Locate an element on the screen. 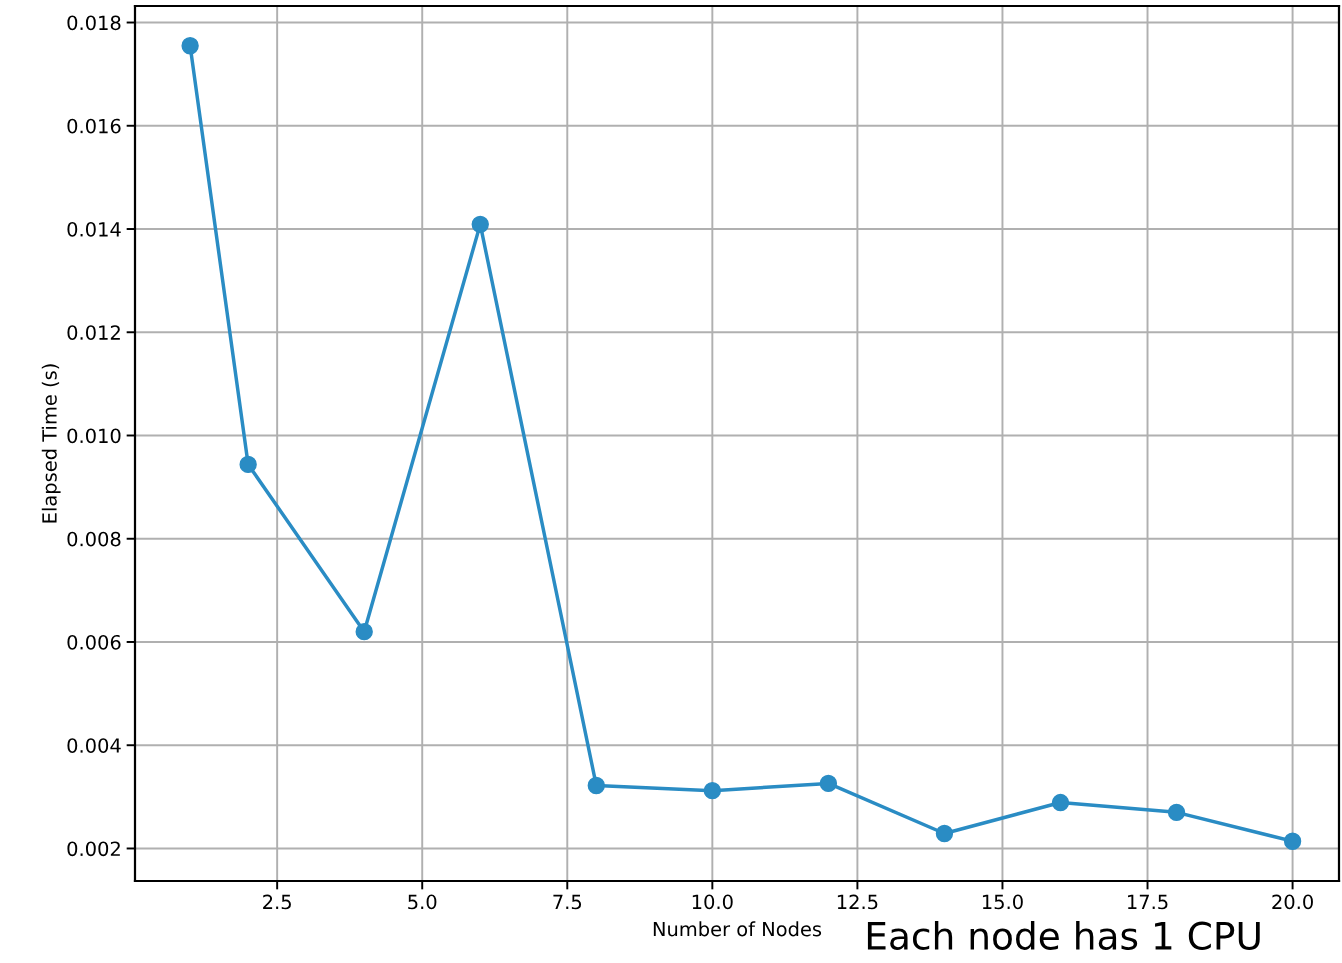 The width and height of the screenshot is (1342, 963). x-tick-label: 17.5 is located at coordinates (1148, 902).